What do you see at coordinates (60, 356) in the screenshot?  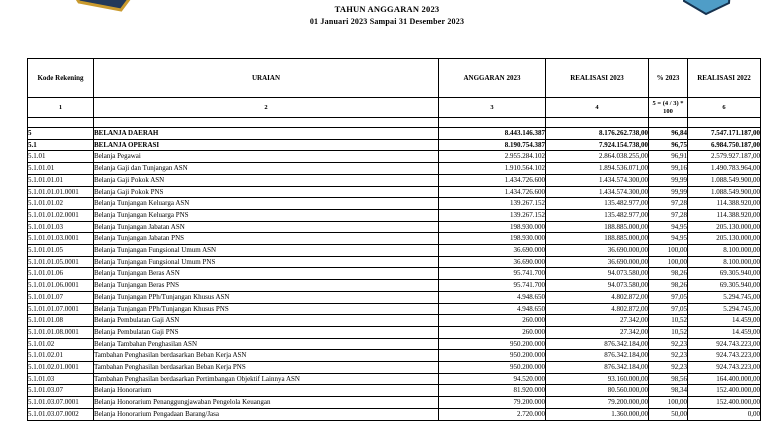 I see `cell-kode: 5.1.01.02.01` at bounding box center [60, 356].